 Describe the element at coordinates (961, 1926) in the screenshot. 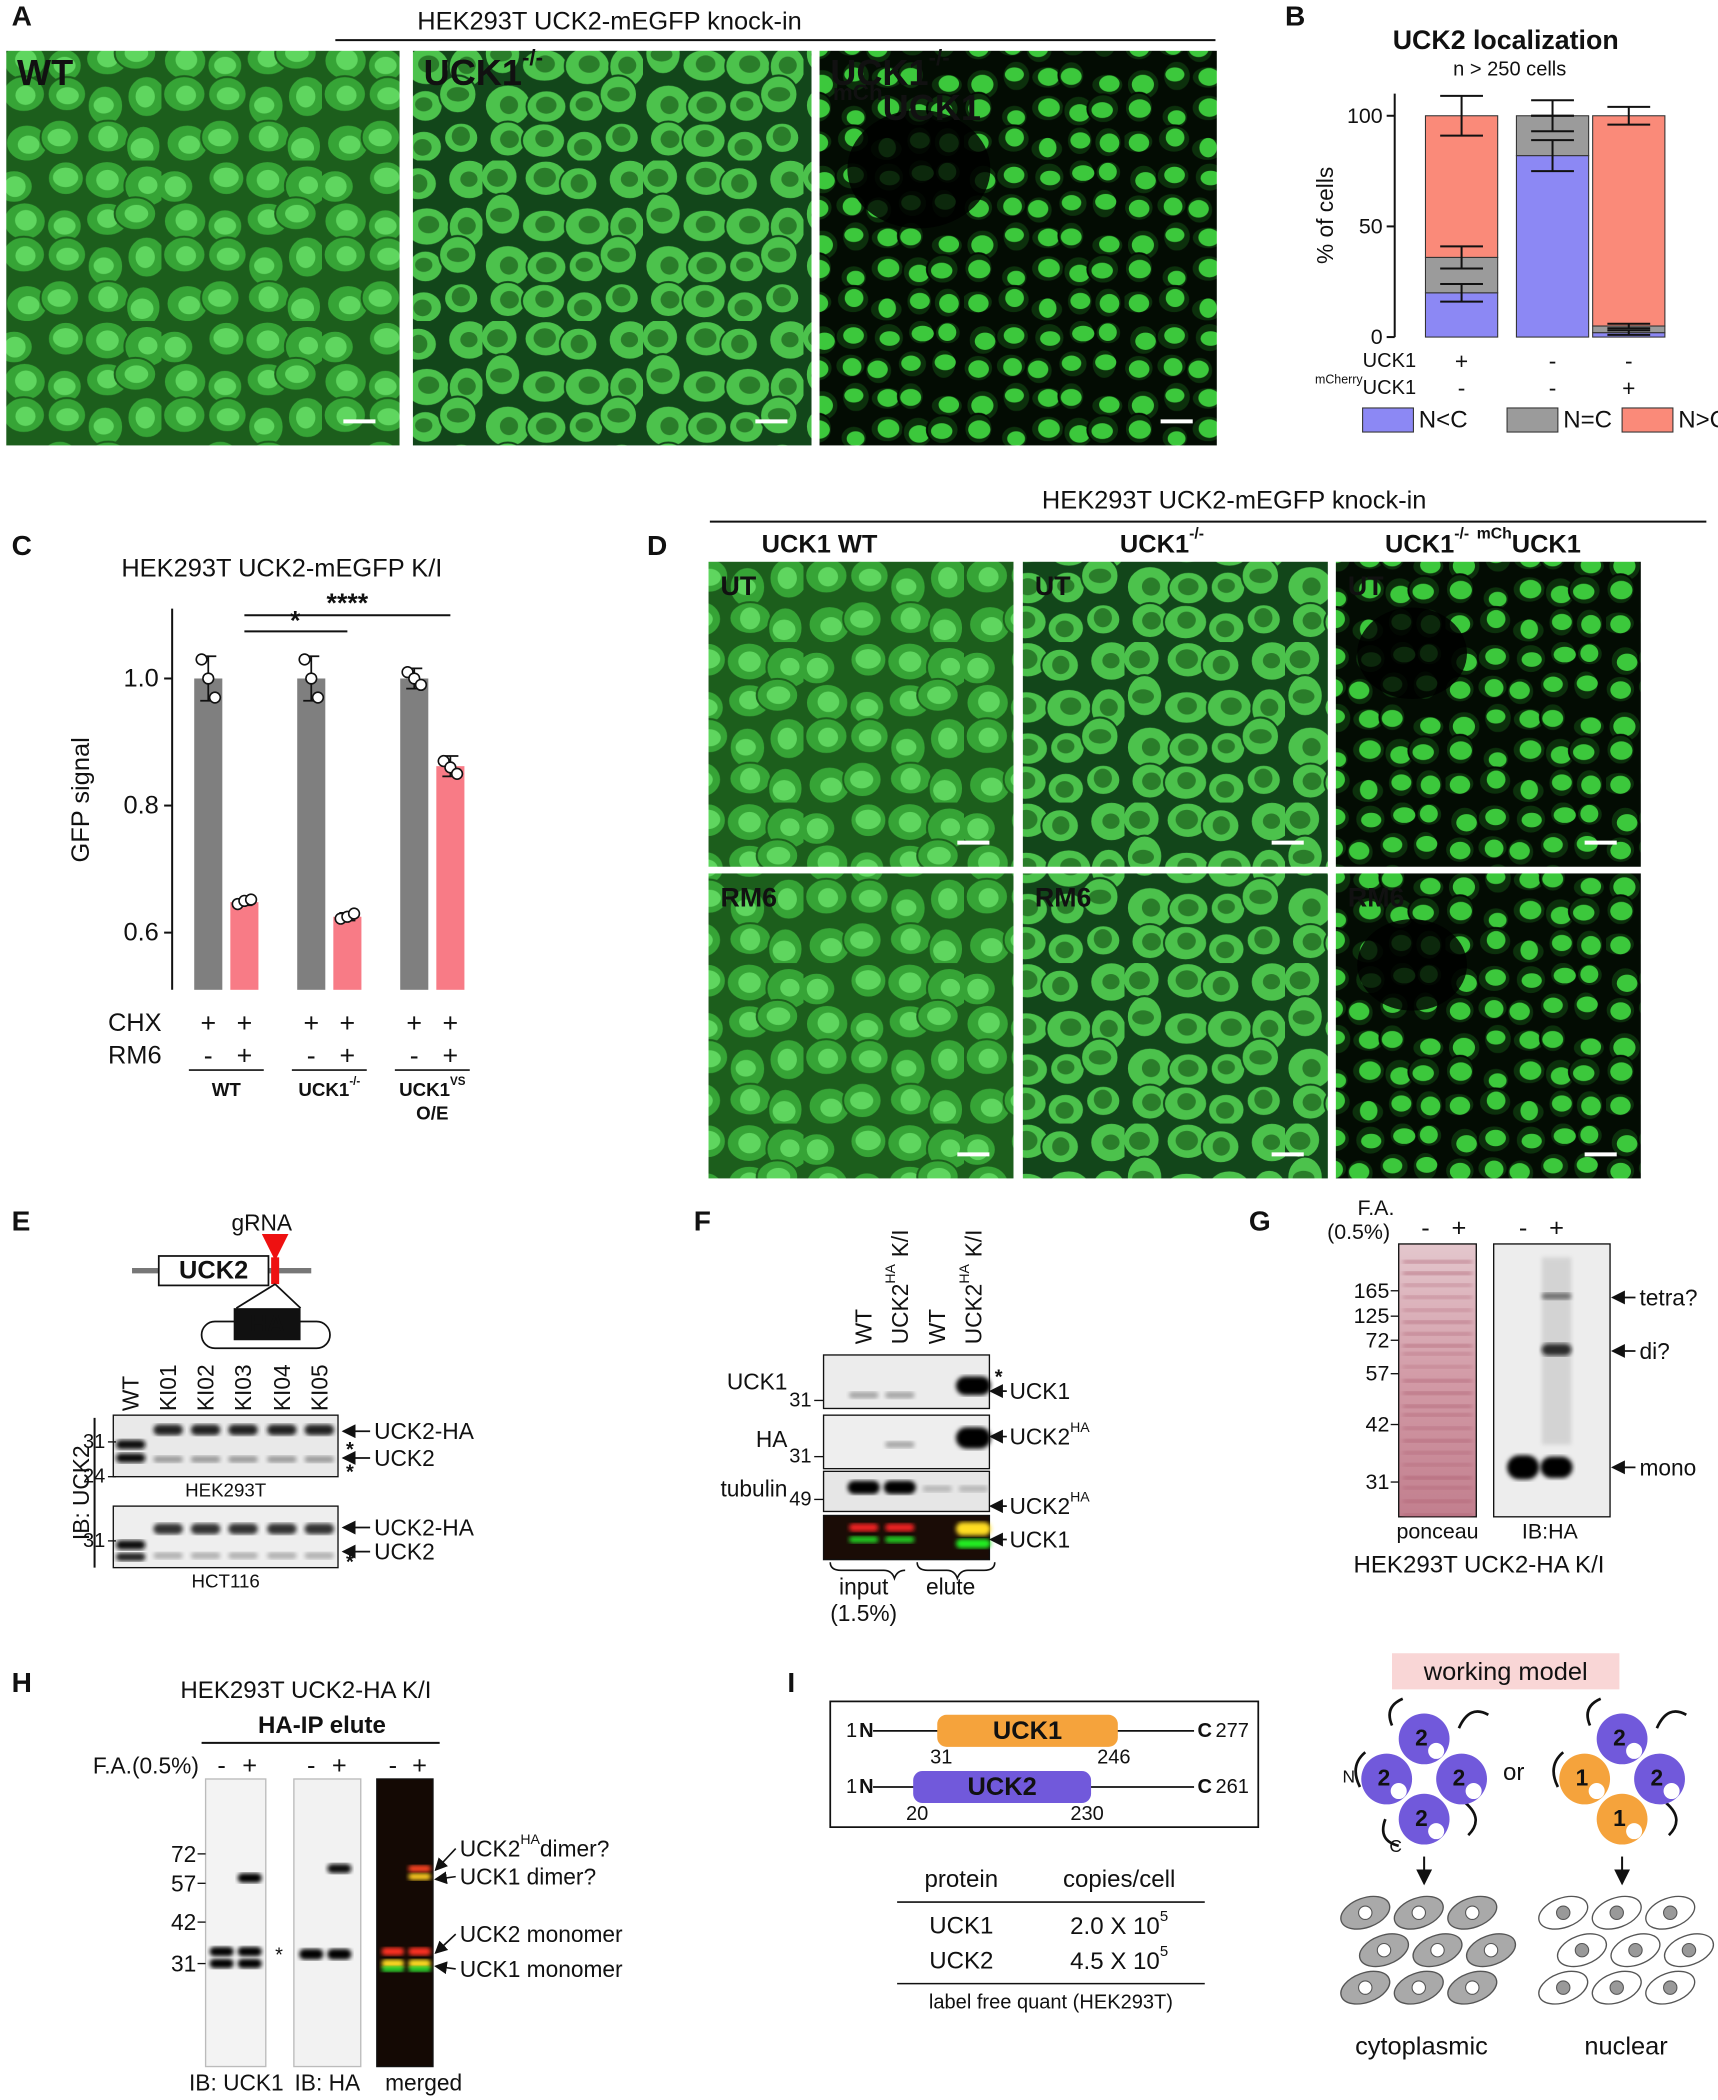

I see `table-cell: UCK1` at that location.